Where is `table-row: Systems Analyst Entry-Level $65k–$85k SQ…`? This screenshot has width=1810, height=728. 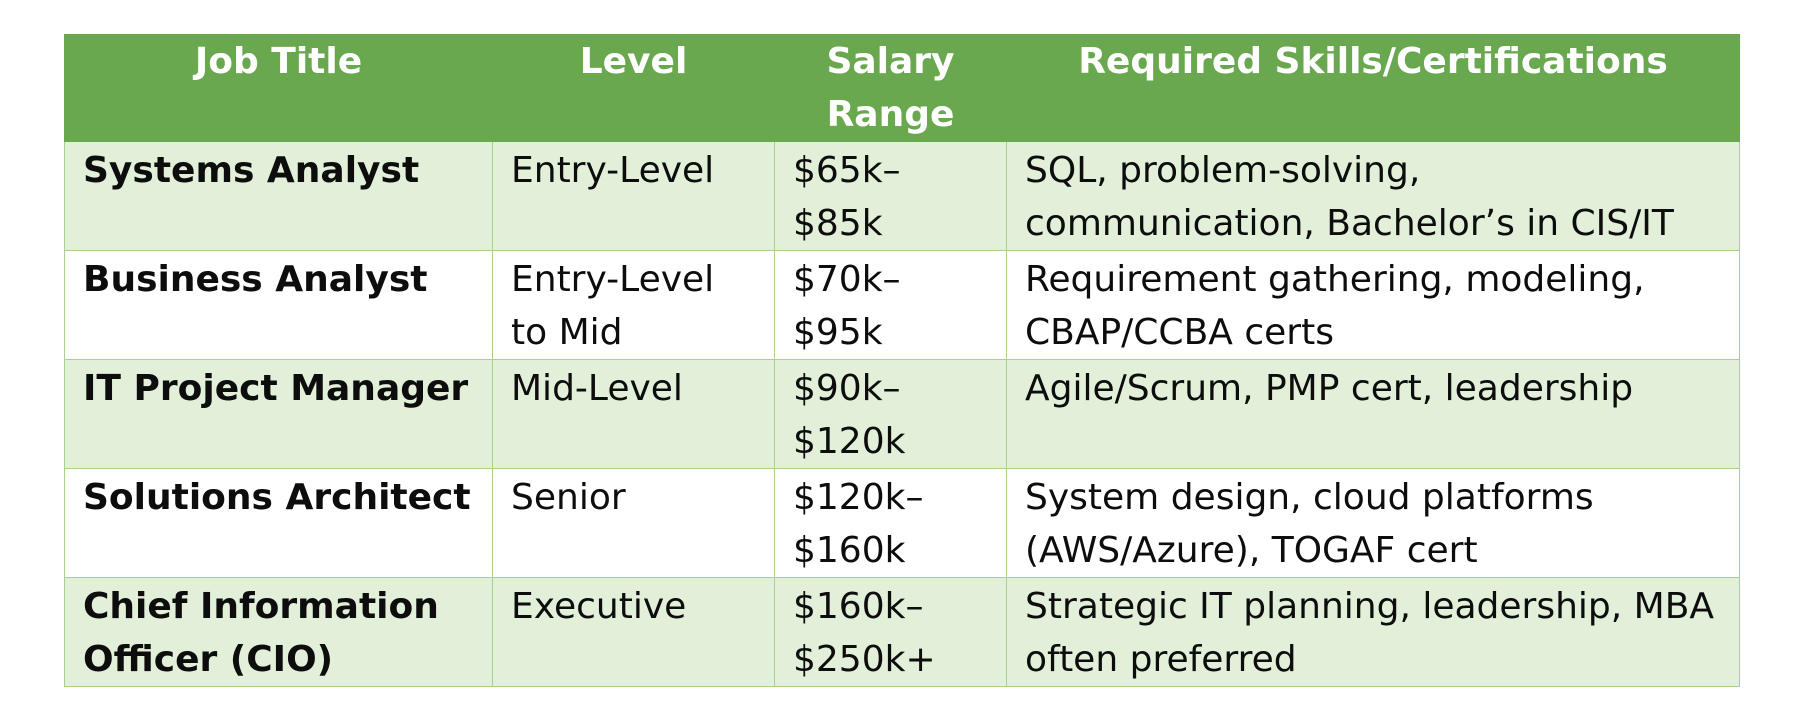 table-row: Systems Analyst Entry-Level $65k–$85k SQ… is located at coordinates (902, 196).